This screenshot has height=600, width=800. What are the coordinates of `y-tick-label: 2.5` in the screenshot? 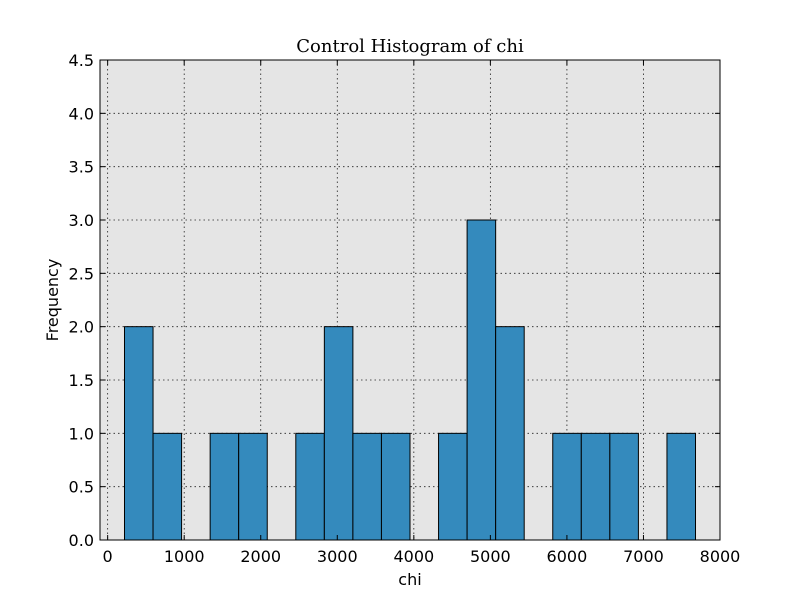 It's located at (81, 273).